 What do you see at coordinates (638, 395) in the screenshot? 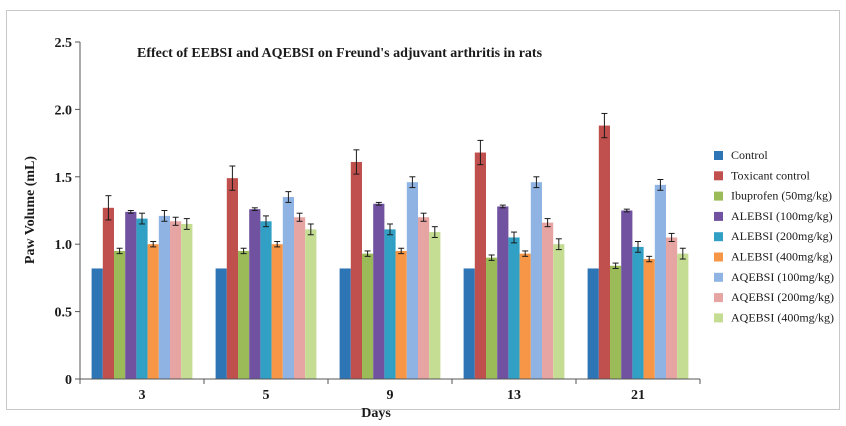
I see `x-tick-label: 21` at bounding box center [638, 395].